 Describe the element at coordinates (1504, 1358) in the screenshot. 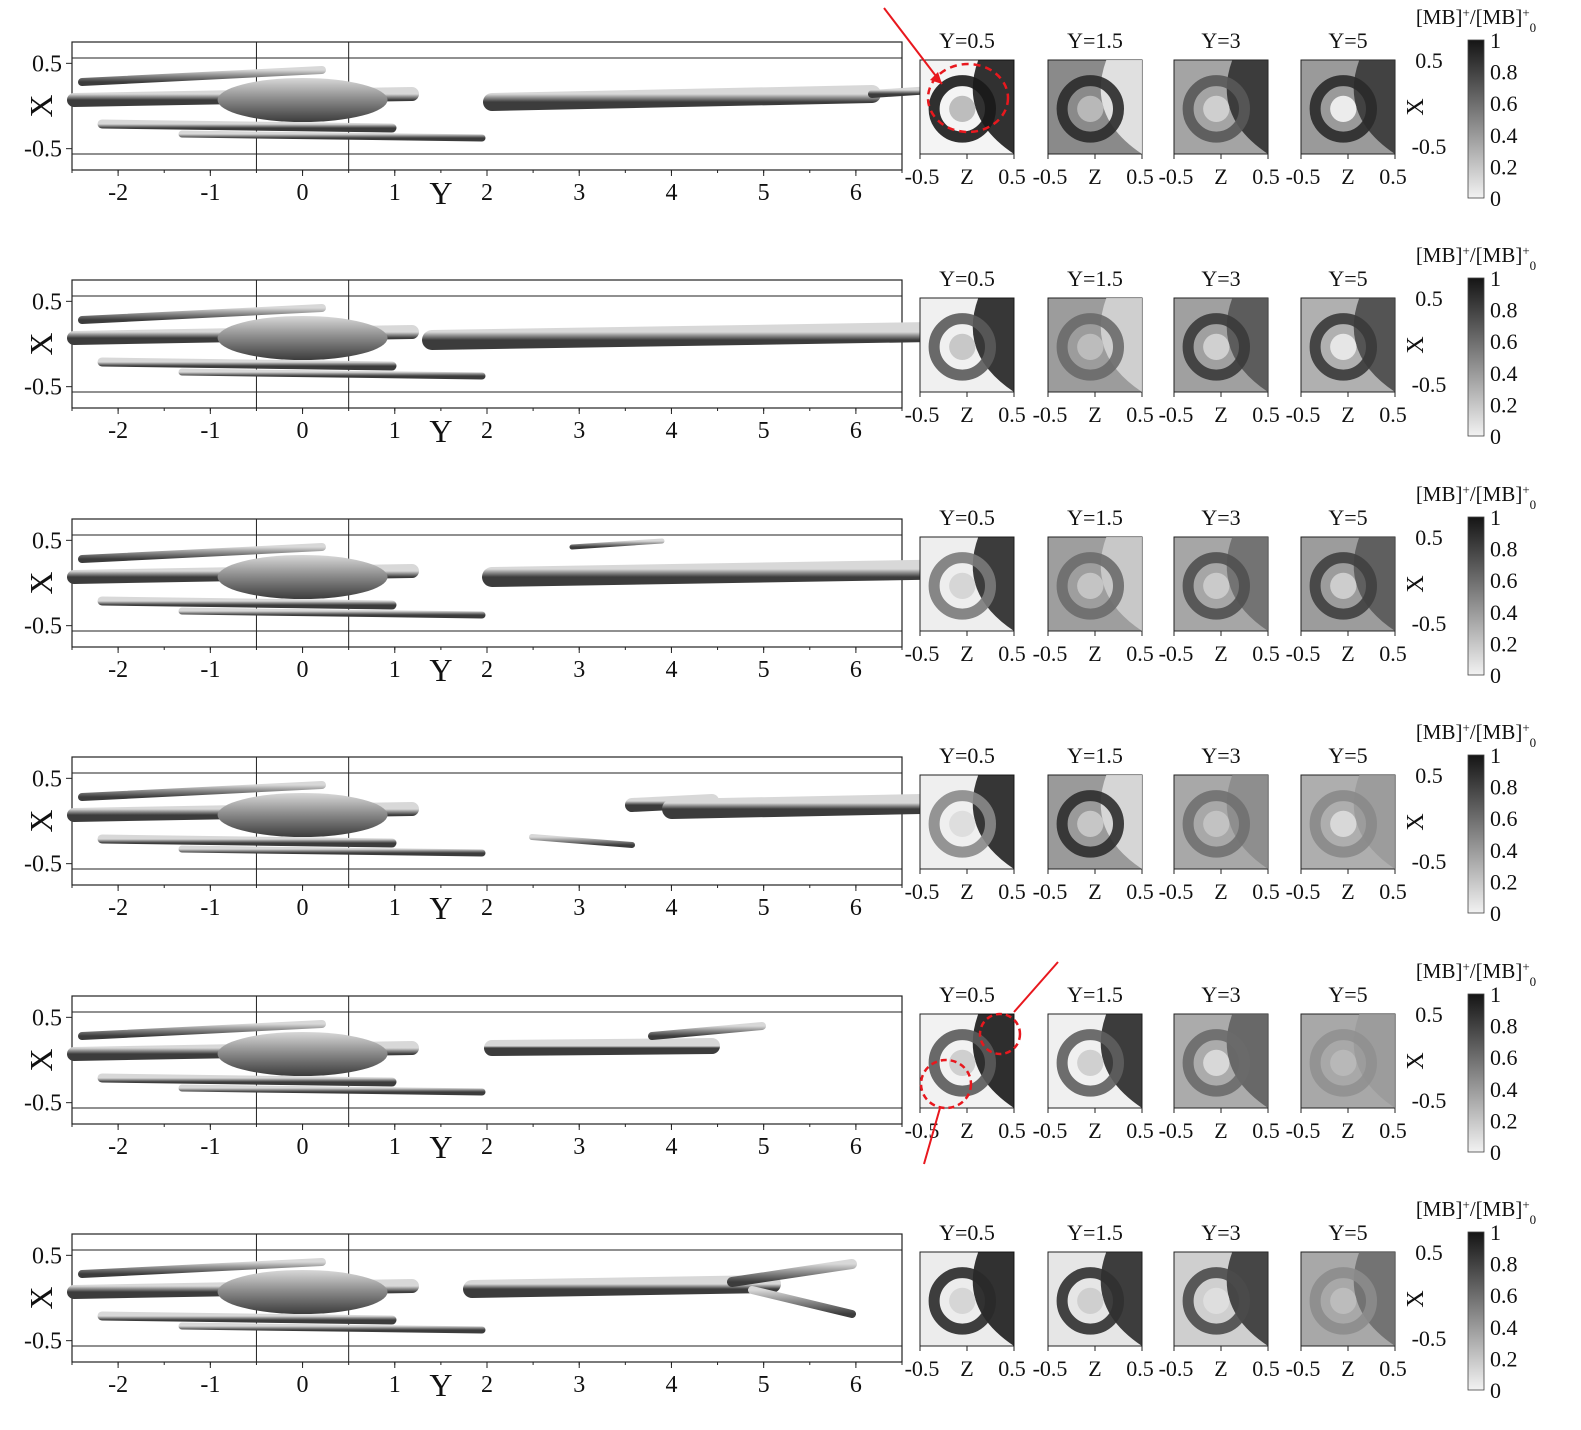

I see `colorbar-tick-label: 0.2` at that location.